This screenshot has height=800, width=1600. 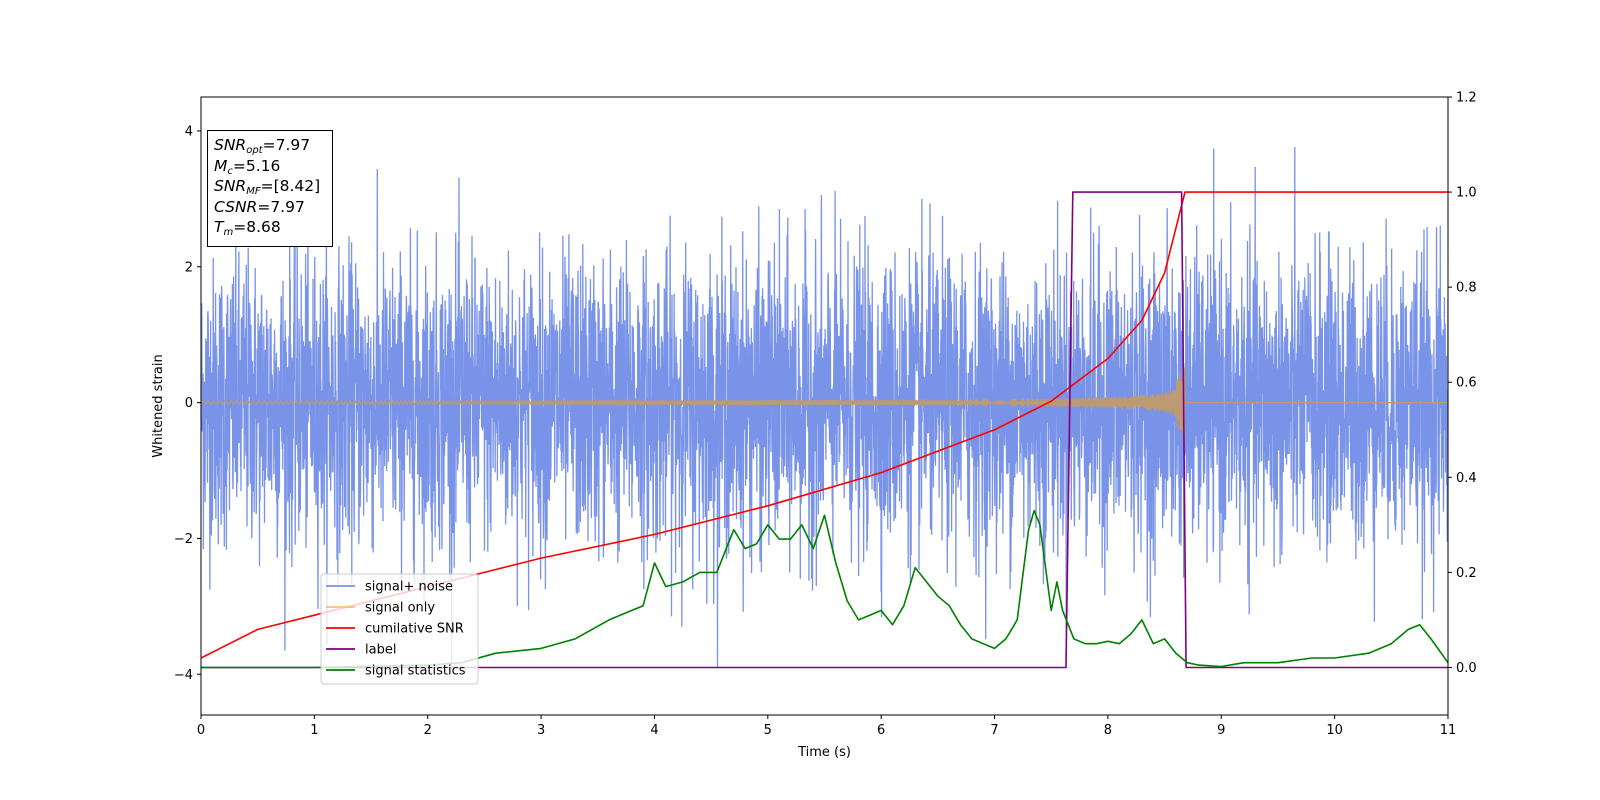 I want to click on y-tick-label: −4, so click(x=183, y=675).